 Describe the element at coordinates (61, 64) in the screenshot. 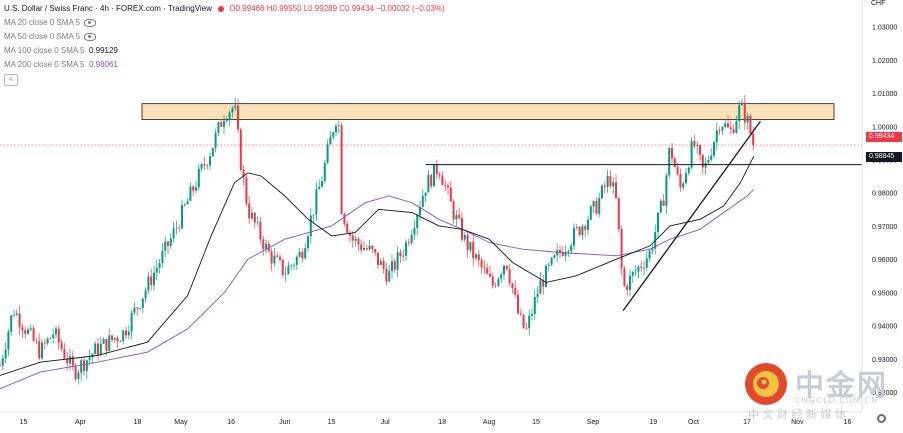

I see `legend-ma200: MA 200 close 0 SMA 5 0.98061` at that location.